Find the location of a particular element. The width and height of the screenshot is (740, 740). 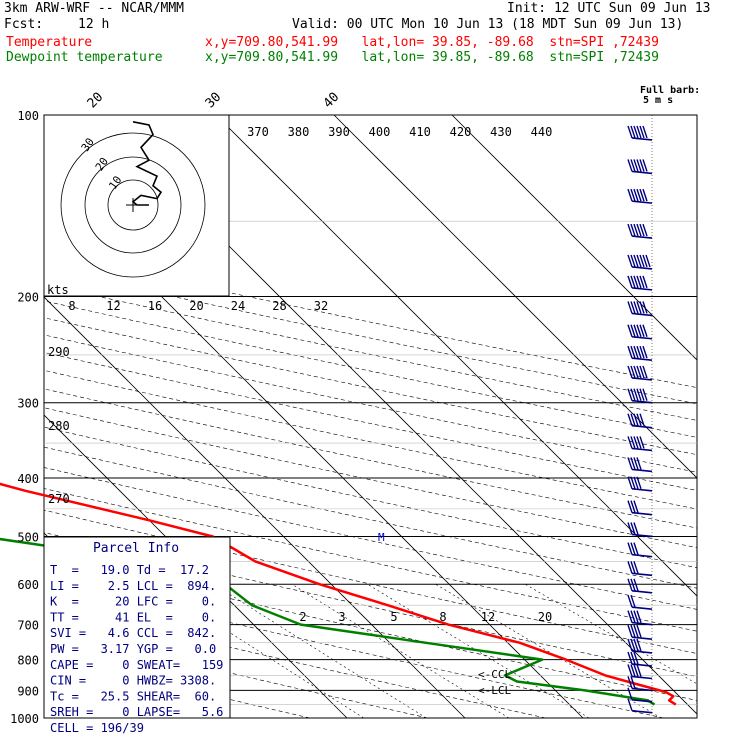

mixing-ratio-label: 8 is located at coordinates (442, 617).